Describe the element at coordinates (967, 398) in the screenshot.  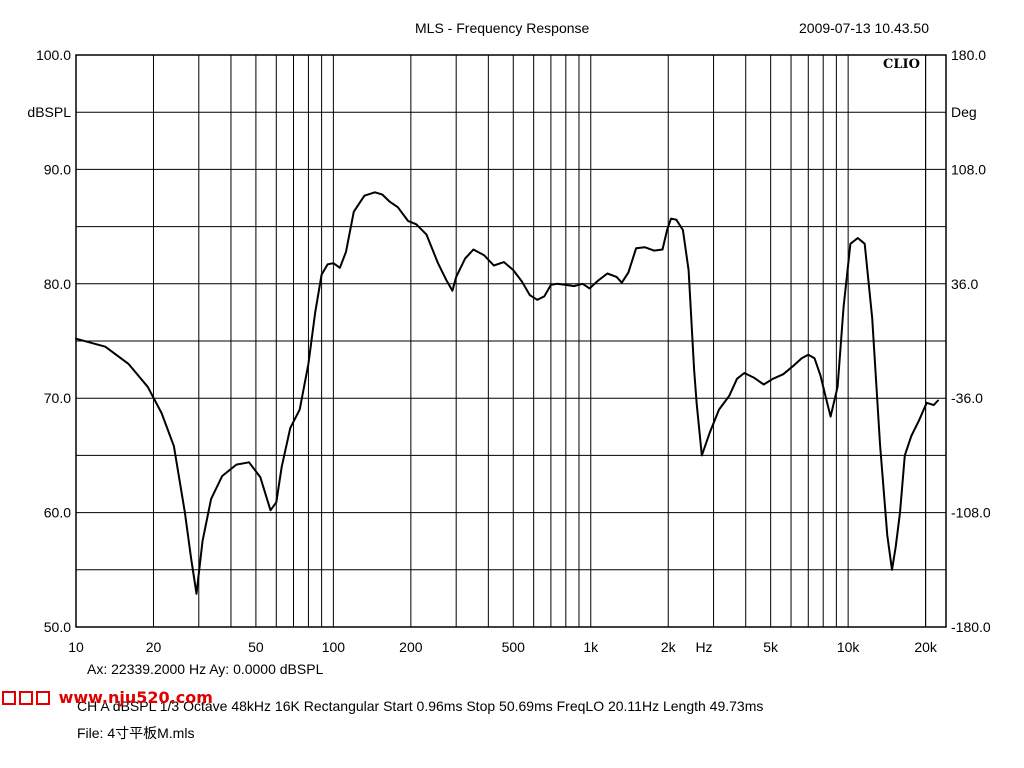
I see `y2-tick-label: -36.0` at that location.